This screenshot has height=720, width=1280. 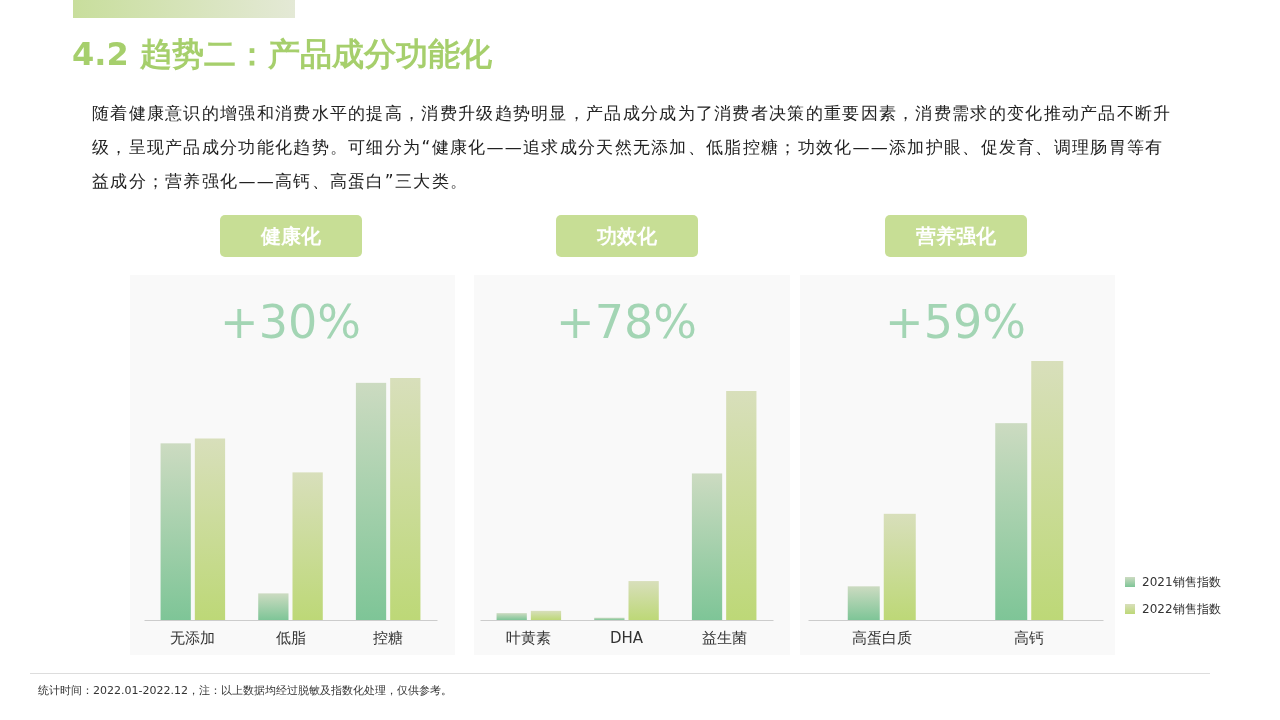 What do you see at coordinates (724, 637) in the screenshot?
I see `x-tick-label: 益生菌` at bounding box center [724, 637].